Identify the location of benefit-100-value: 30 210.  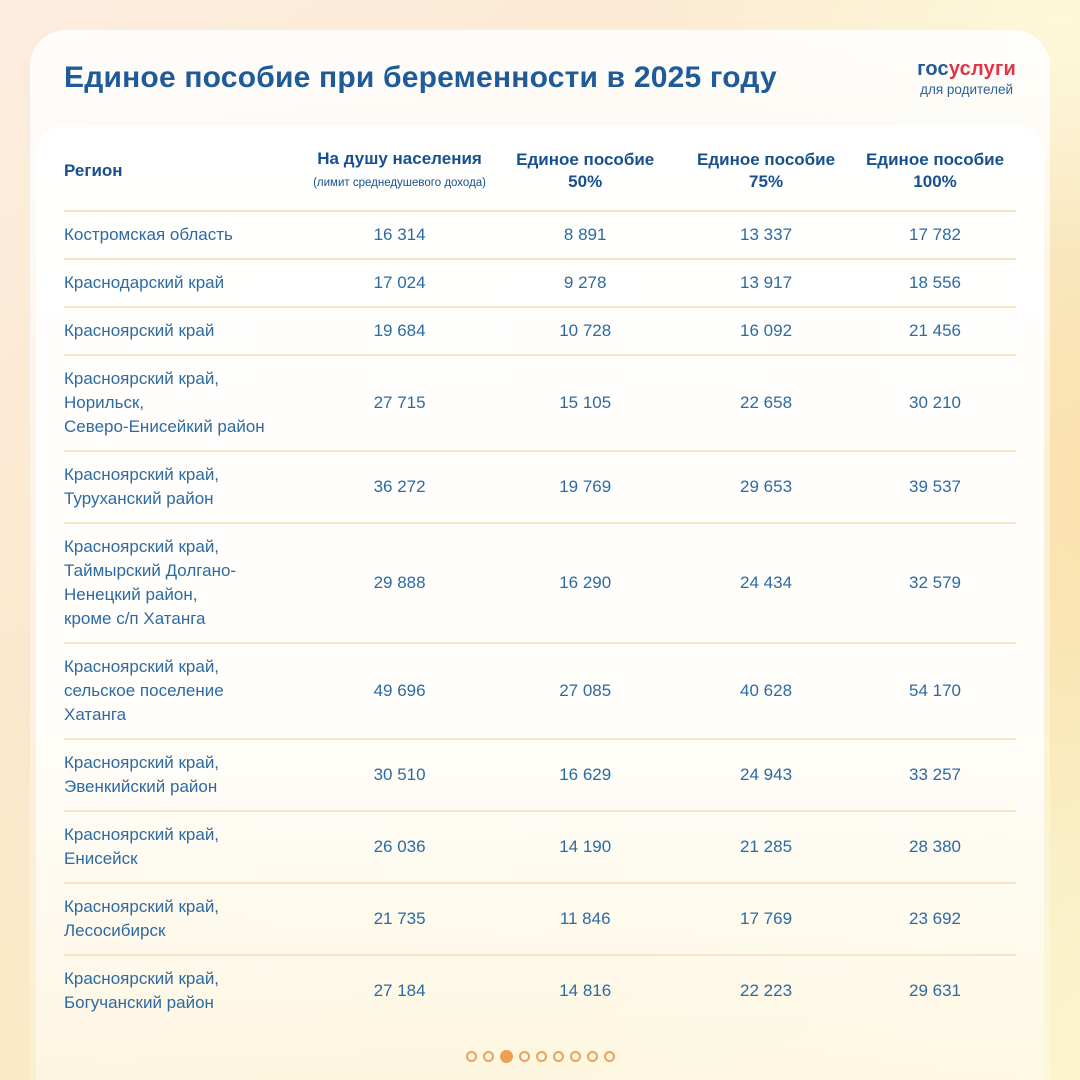
(935, 402).